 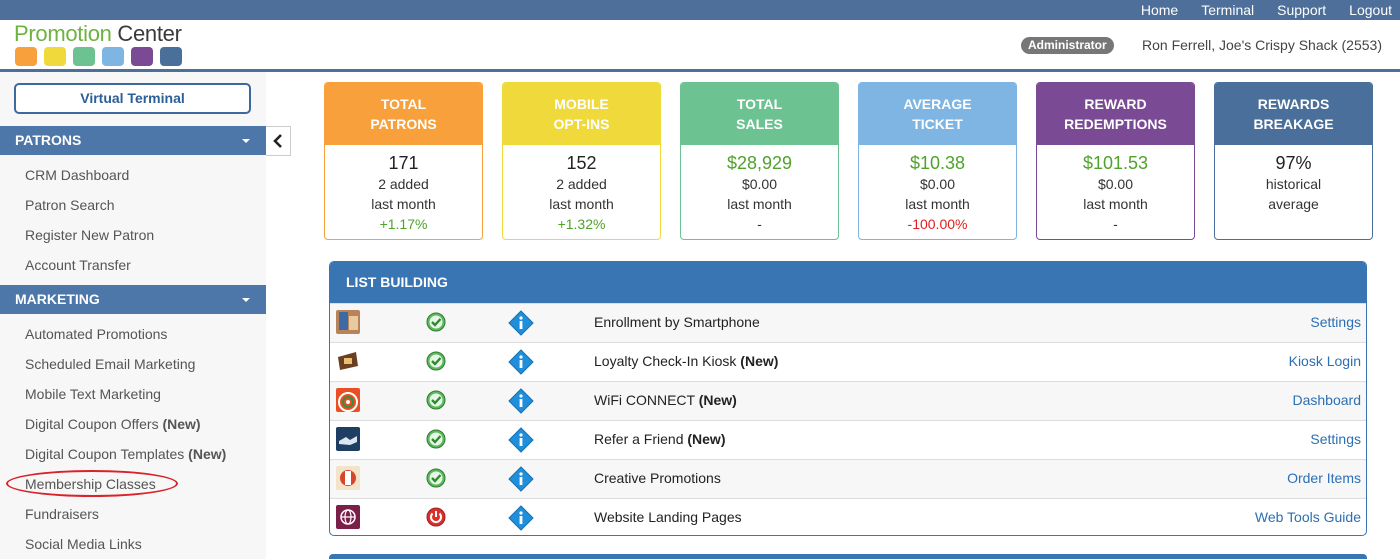 I want to click on sidebar-item-mobile-text: Mobile Text Marketing, so click(x=93, y=394).